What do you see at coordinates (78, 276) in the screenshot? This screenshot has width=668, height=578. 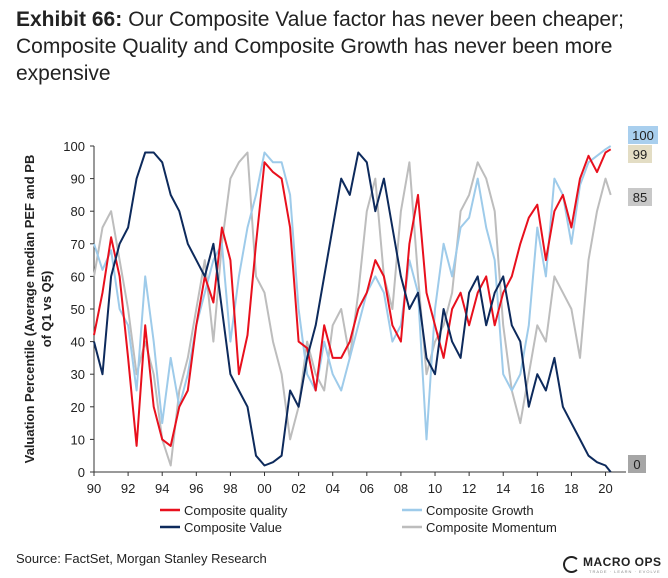 I see `y-tick-label: 60` at bounding box center [78, 276].